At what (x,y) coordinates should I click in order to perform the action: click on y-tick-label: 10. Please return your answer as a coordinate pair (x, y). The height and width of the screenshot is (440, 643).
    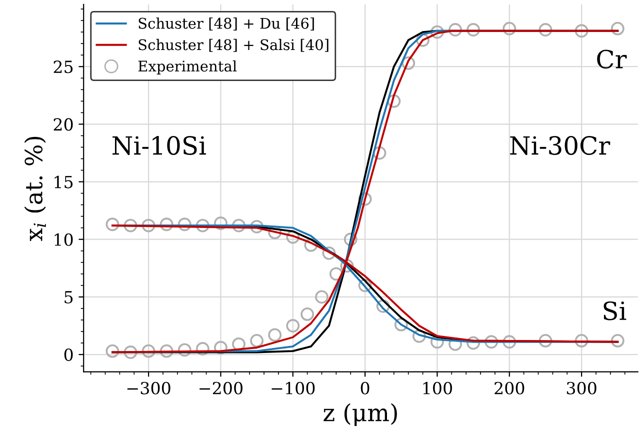
    Looking at the image, I should click on (63, 239).